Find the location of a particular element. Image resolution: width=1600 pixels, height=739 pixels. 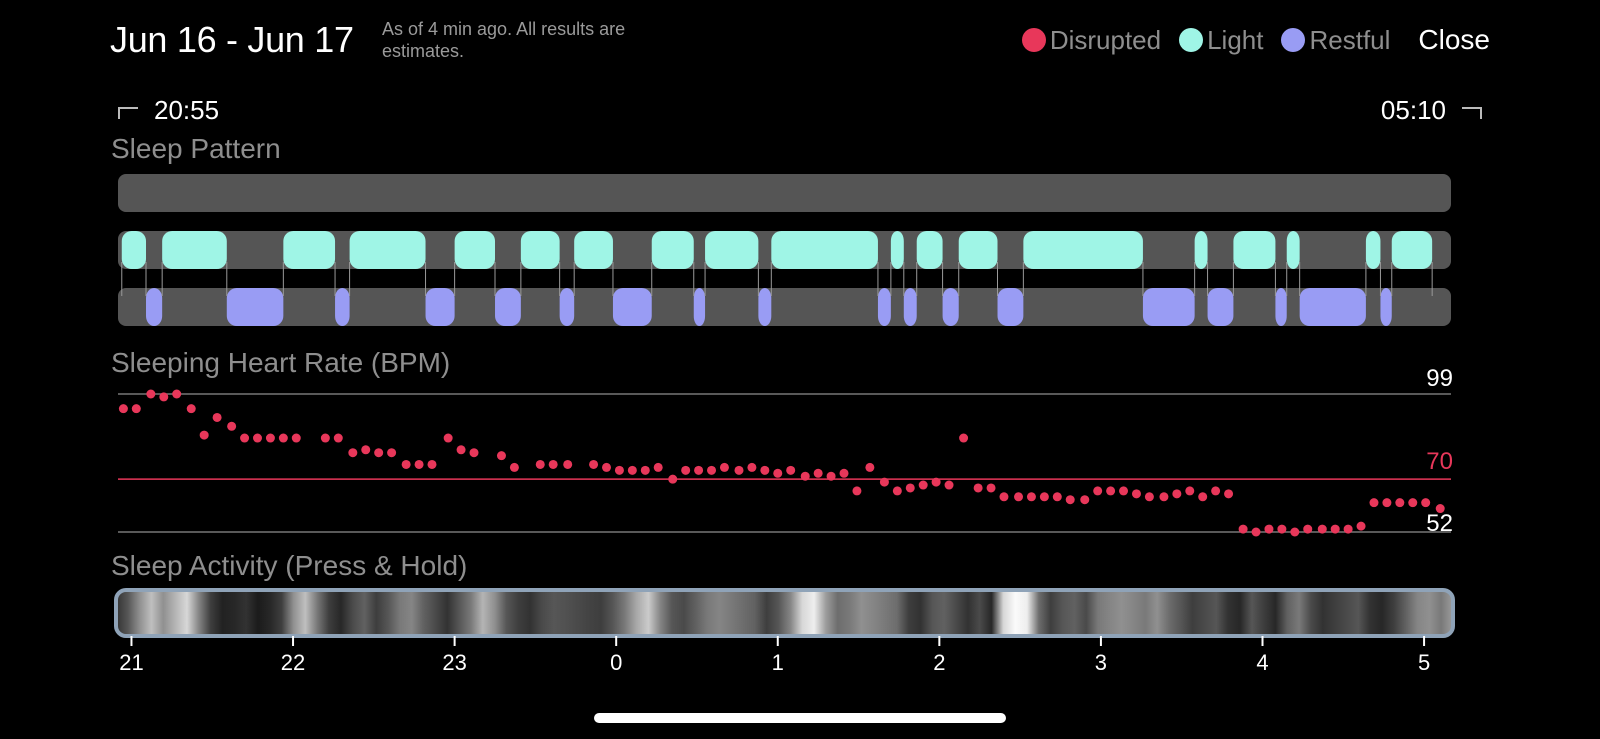

x-axis: 21 22 23 0 1 2 3 4 5 is located at coordinates (774, 655).